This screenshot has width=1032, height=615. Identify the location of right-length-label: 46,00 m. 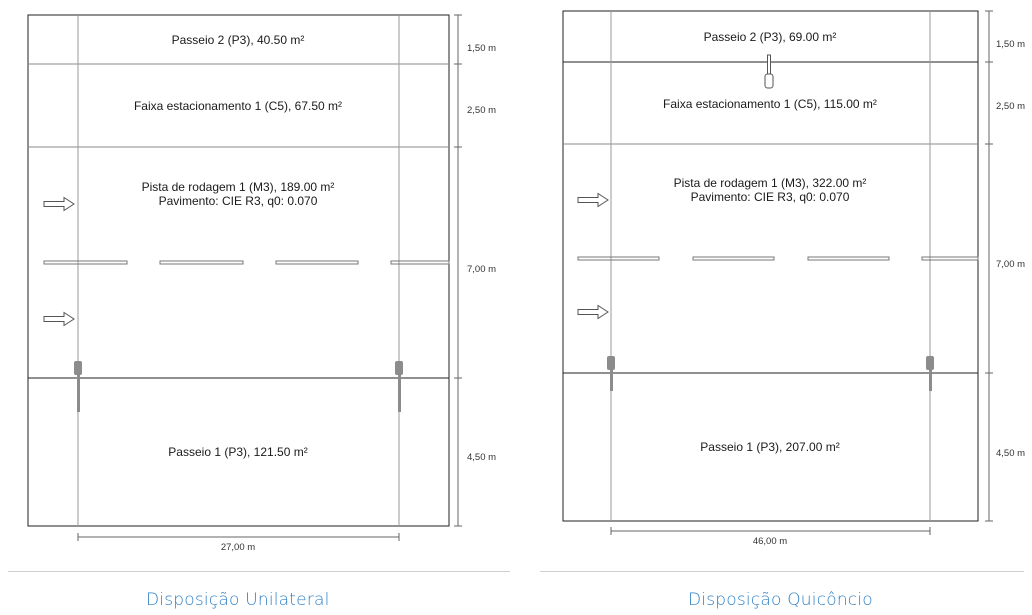
(770, 541).